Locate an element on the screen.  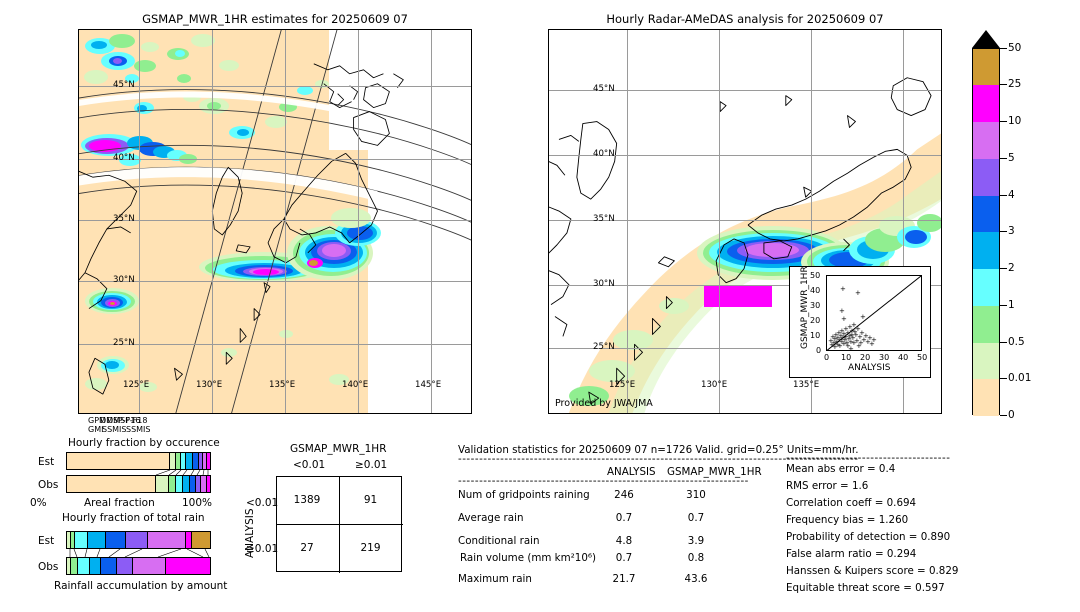
scatter-ytick-0: 0 is located at coordinates (819, 350).